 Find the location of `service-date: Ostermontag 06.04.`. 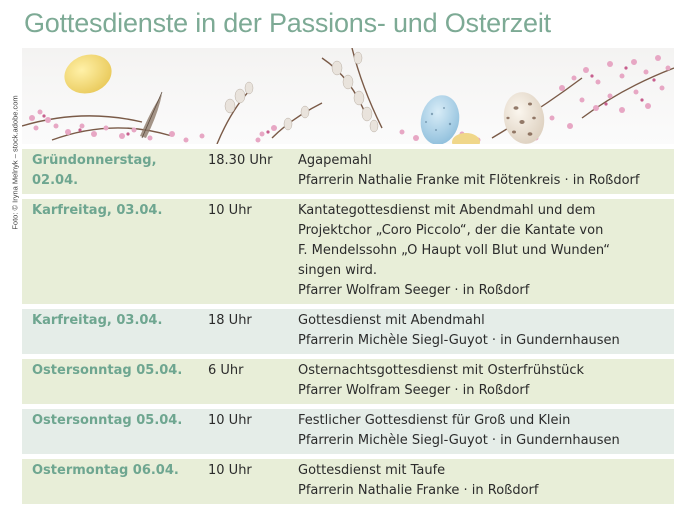

service-date: Ostermontag 06.04. is located at coordinates (105, 470).